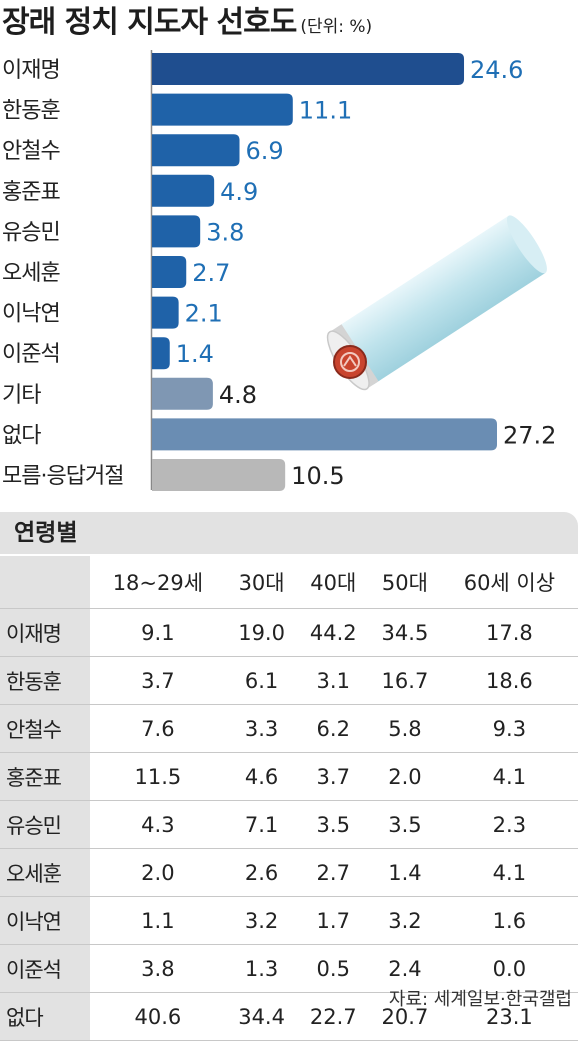  I want to click on table-cell: 0.5, so click(333, 968).